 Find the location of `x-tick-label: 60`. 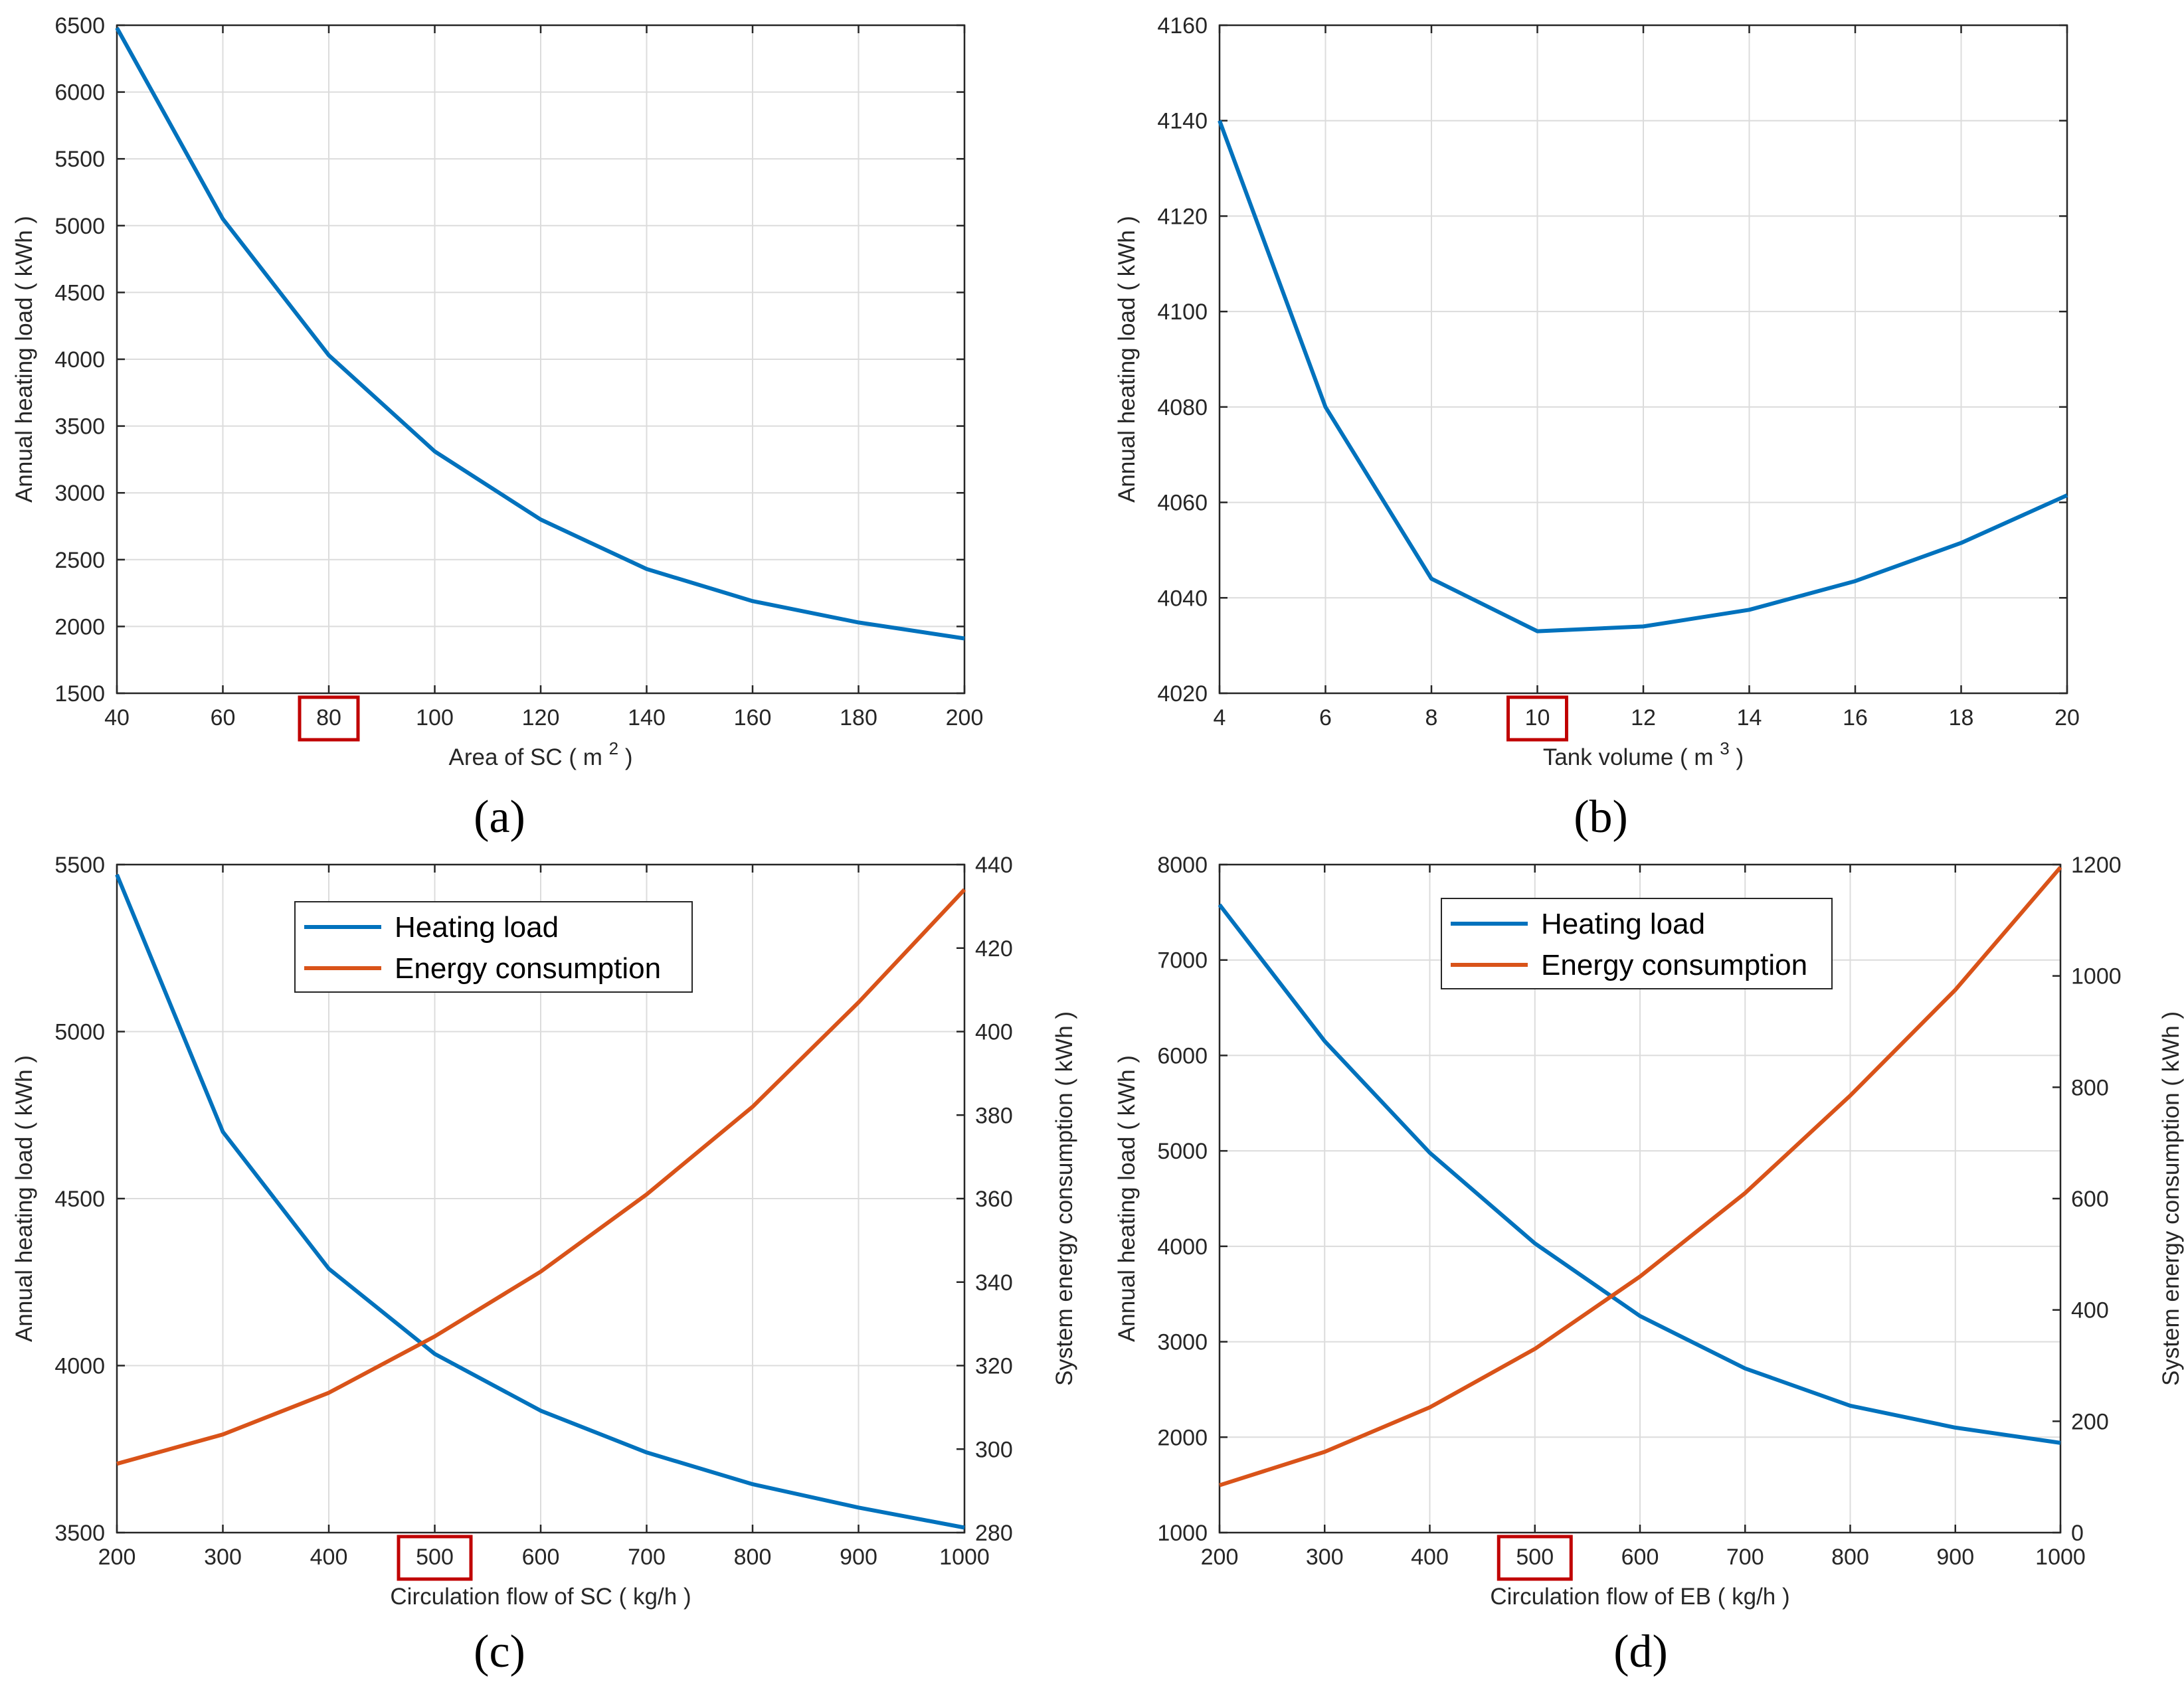

x-tick-label: 60 is located at coordinates (223, 717).